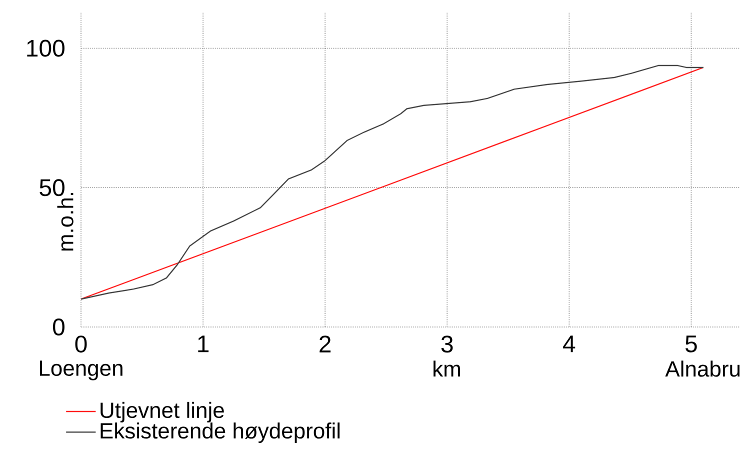 The image size is (741, 451). I want to click on x-tick-label: 3, so click(447, 344).